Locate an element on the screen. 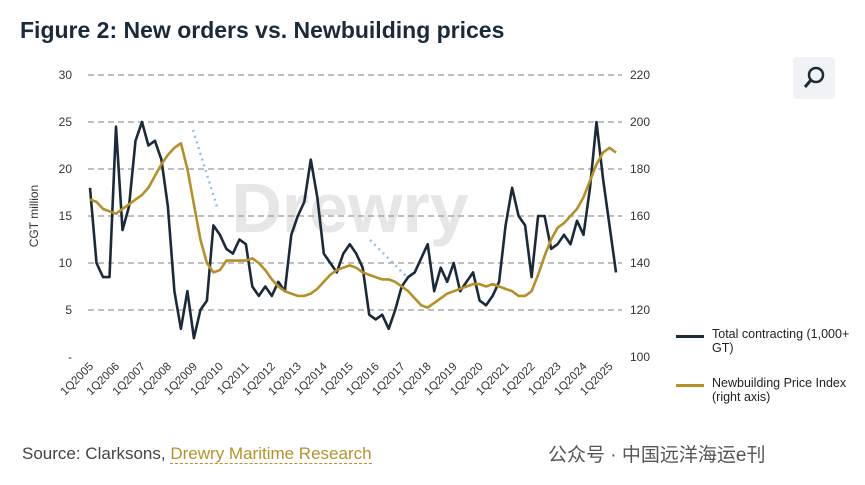 This screenshot has height=485, width=865. y2-tick-label: 120 is located at coordinates (640, 310).